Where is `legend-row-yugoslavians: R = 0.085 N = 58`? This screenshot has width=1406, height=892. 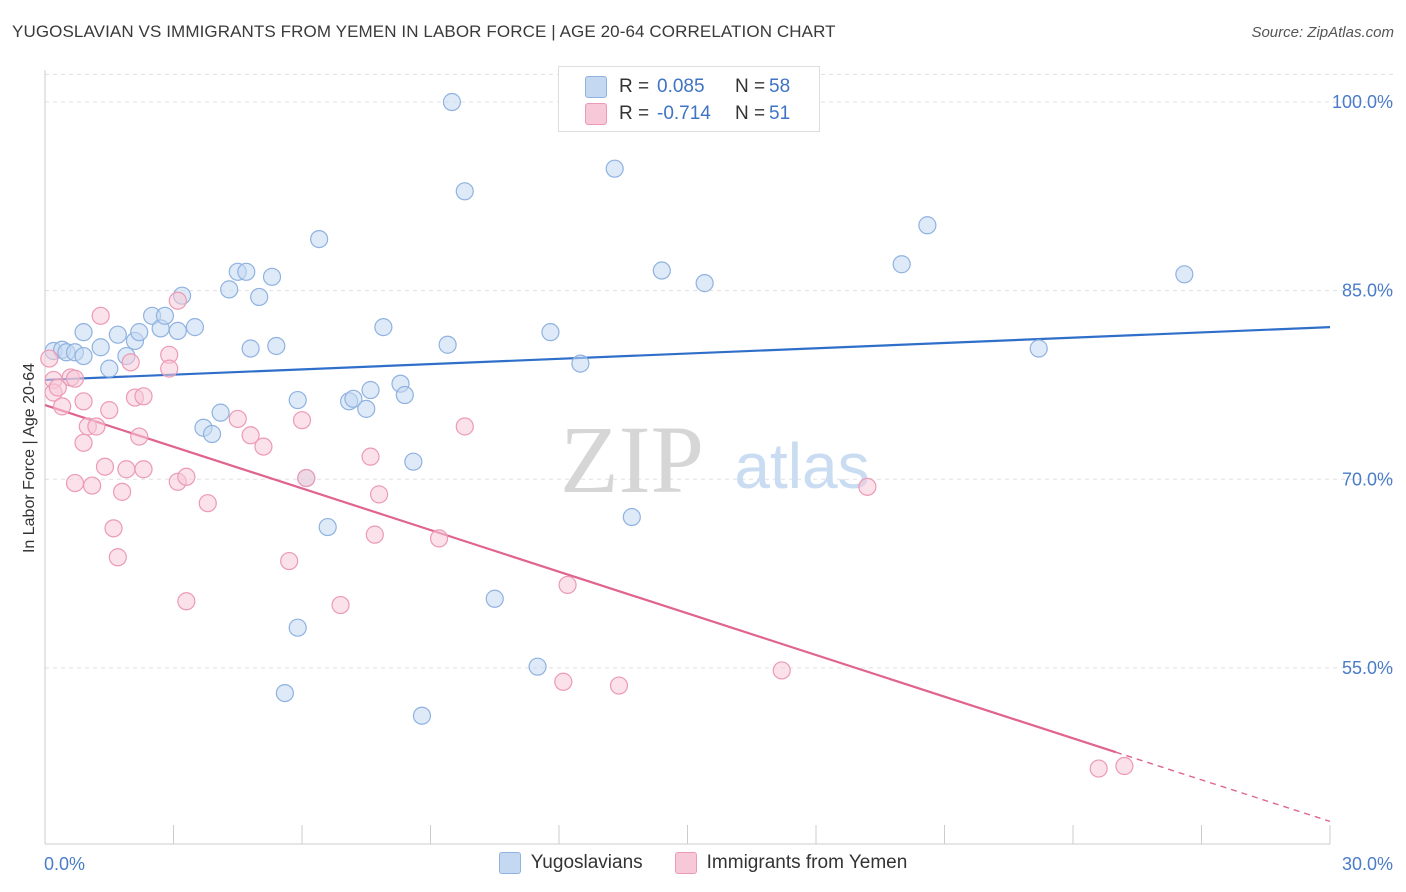
legend-row-yugoslavians: R = 0.085 N = 58 is located at coordinates (674, 87).